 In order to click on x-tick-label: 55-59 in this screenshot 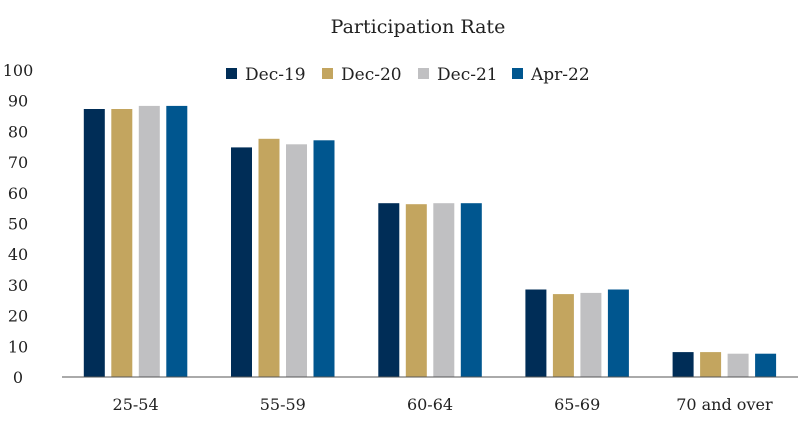, I will do `click(283, 404)`.